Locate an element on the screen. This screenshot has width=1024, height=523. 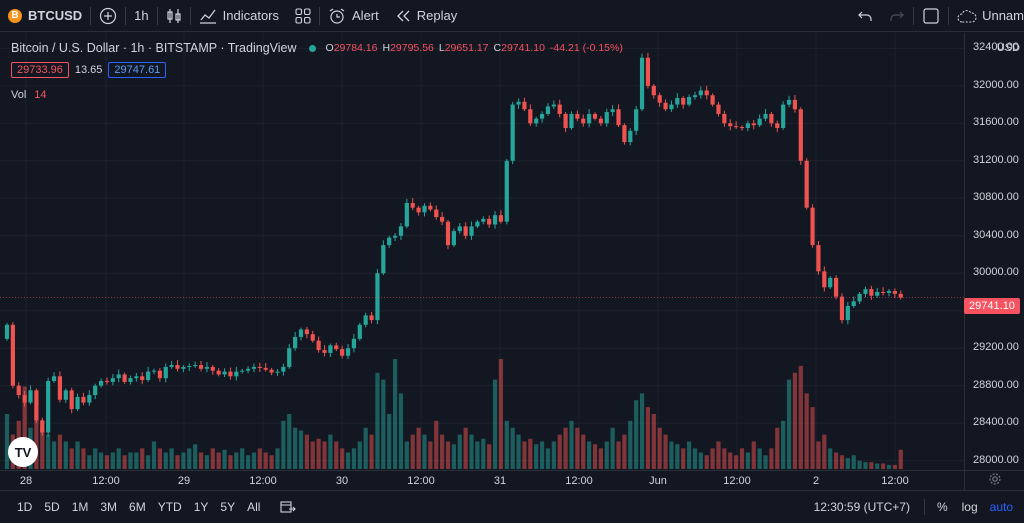
alert-button: Alert is located at coordinates (353, 16).